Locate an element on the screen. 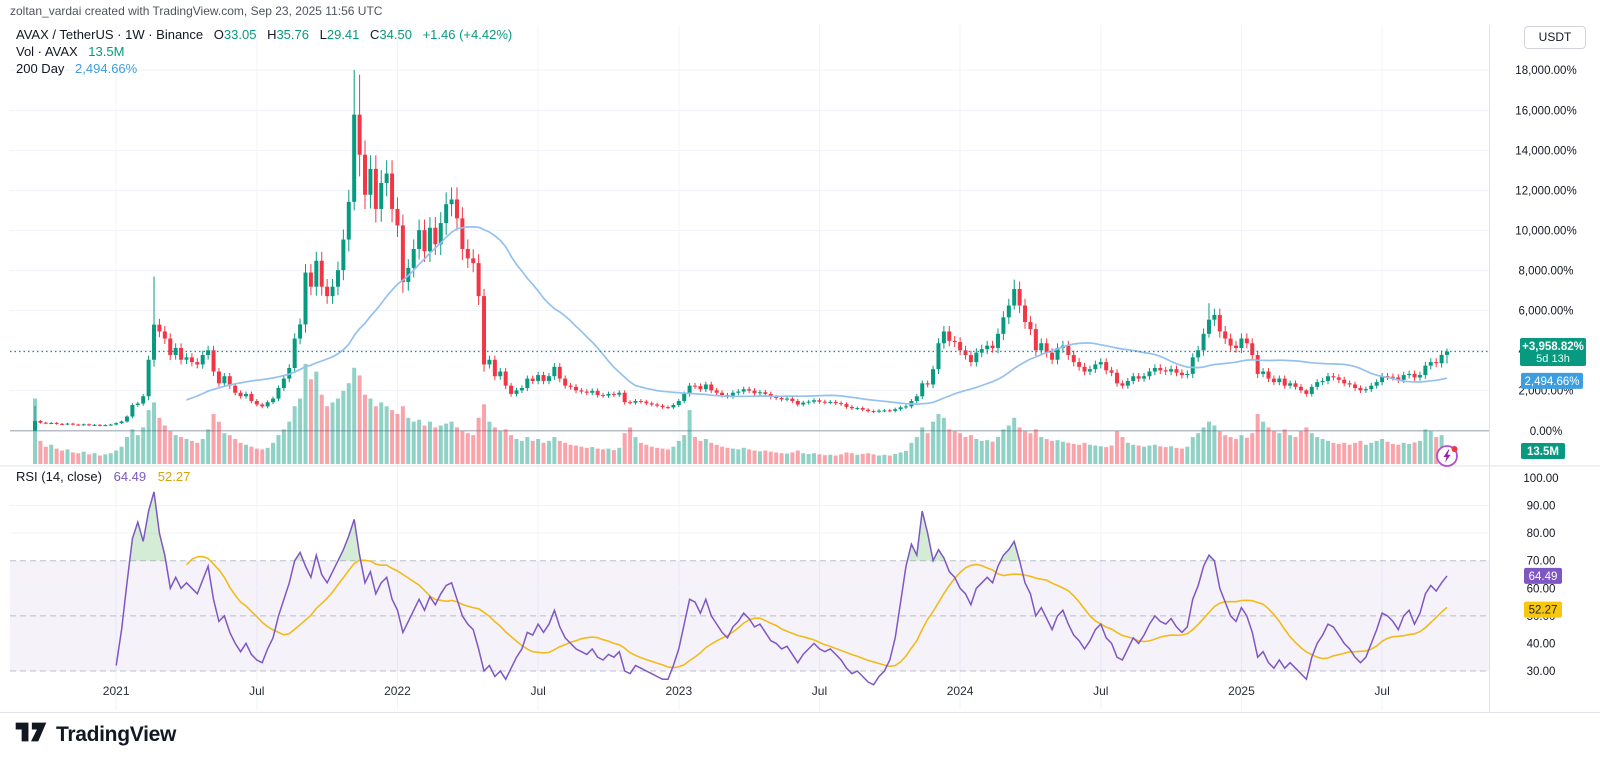 The height and width of the screenshot is (773, 1600). low-value: L29.41 is located at coordinates (339, 34).